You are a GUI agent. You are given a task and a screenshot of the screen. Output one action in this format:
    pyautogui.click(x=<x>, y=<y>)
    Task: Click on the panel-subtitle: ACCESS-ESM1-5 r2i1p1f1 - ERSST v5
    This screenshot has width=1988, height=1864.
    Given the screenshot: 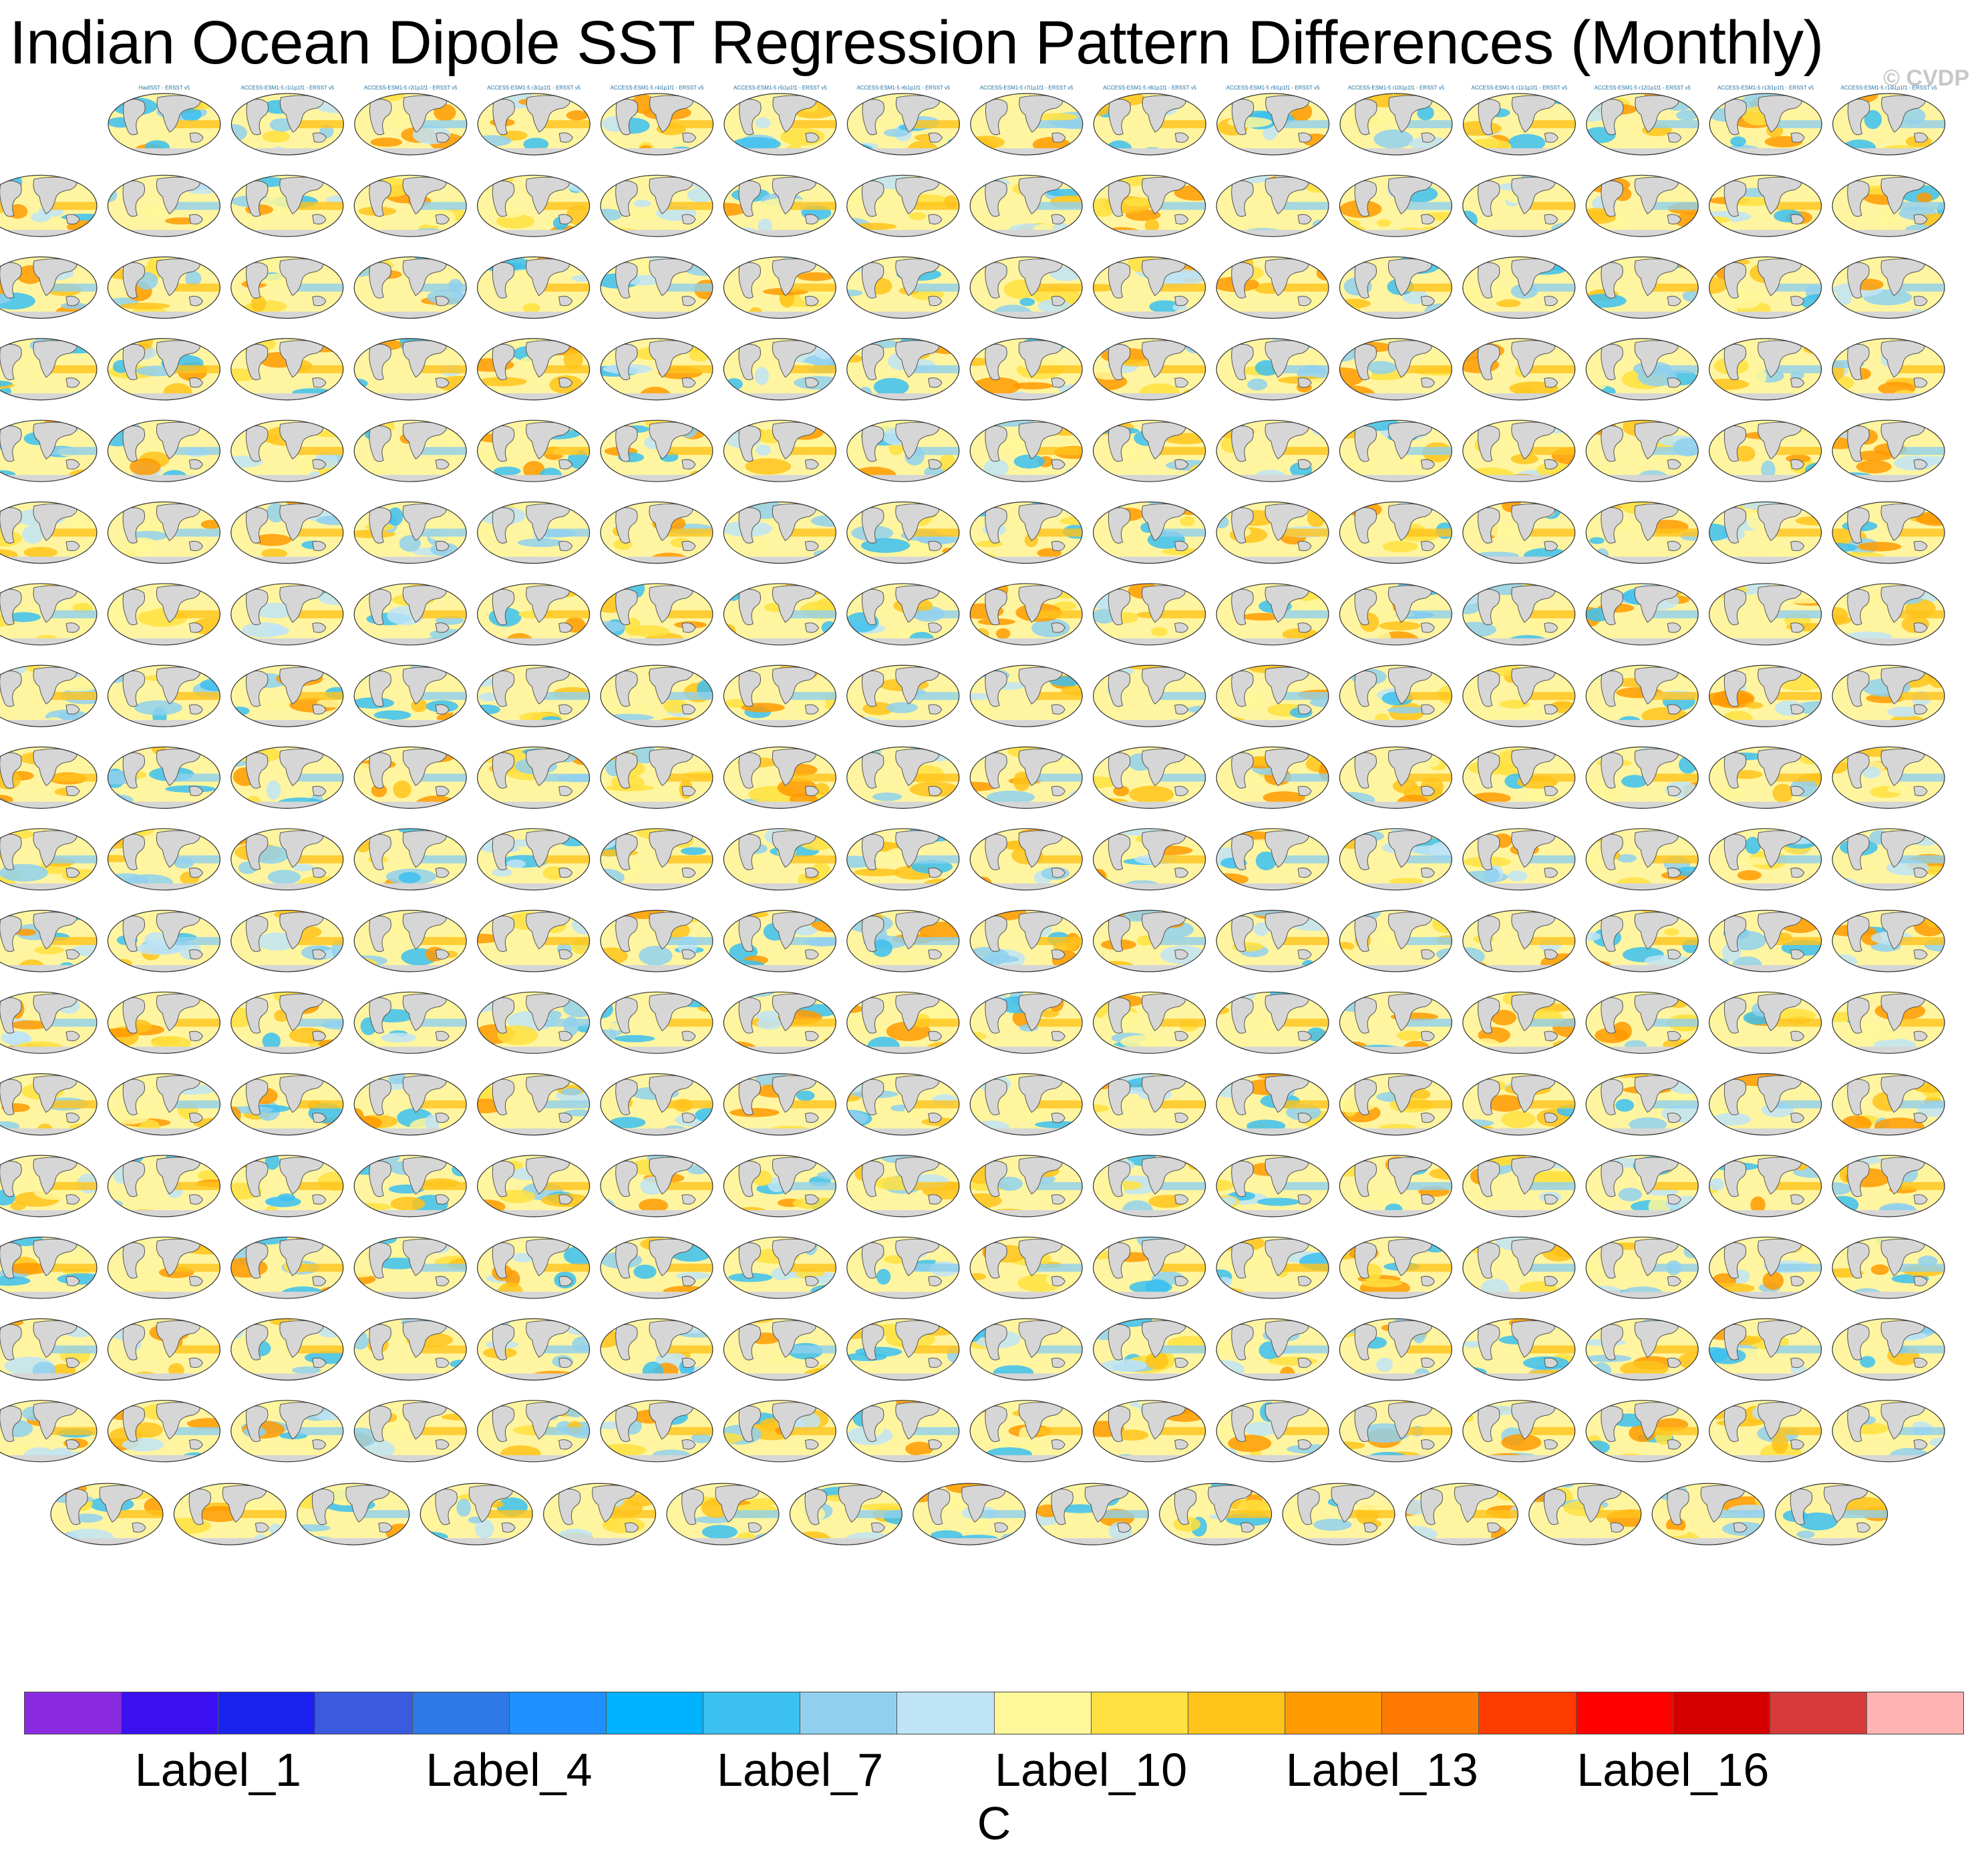 What is the action you would take?
    pyautogui.click(x=411, y=88)
    